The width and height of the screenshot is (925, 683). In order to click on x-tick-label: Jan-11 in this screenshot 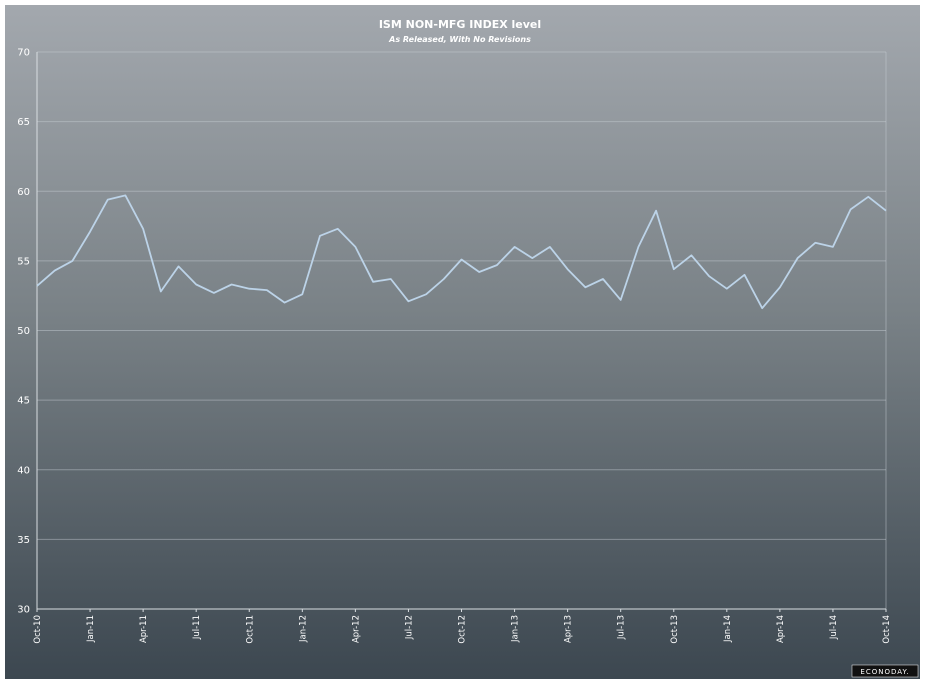, I will do `click(91, 629)`.